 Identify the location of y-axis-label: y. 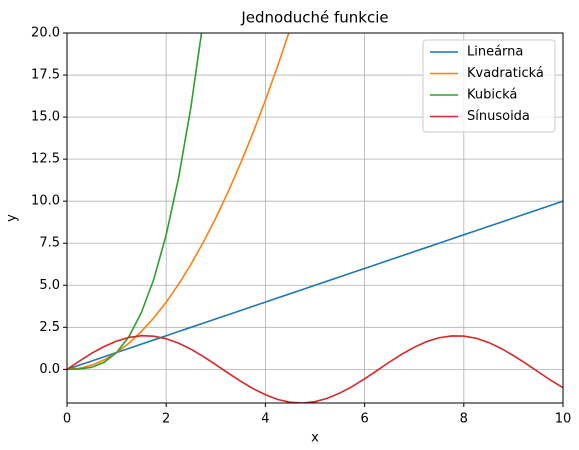
(12, 218).